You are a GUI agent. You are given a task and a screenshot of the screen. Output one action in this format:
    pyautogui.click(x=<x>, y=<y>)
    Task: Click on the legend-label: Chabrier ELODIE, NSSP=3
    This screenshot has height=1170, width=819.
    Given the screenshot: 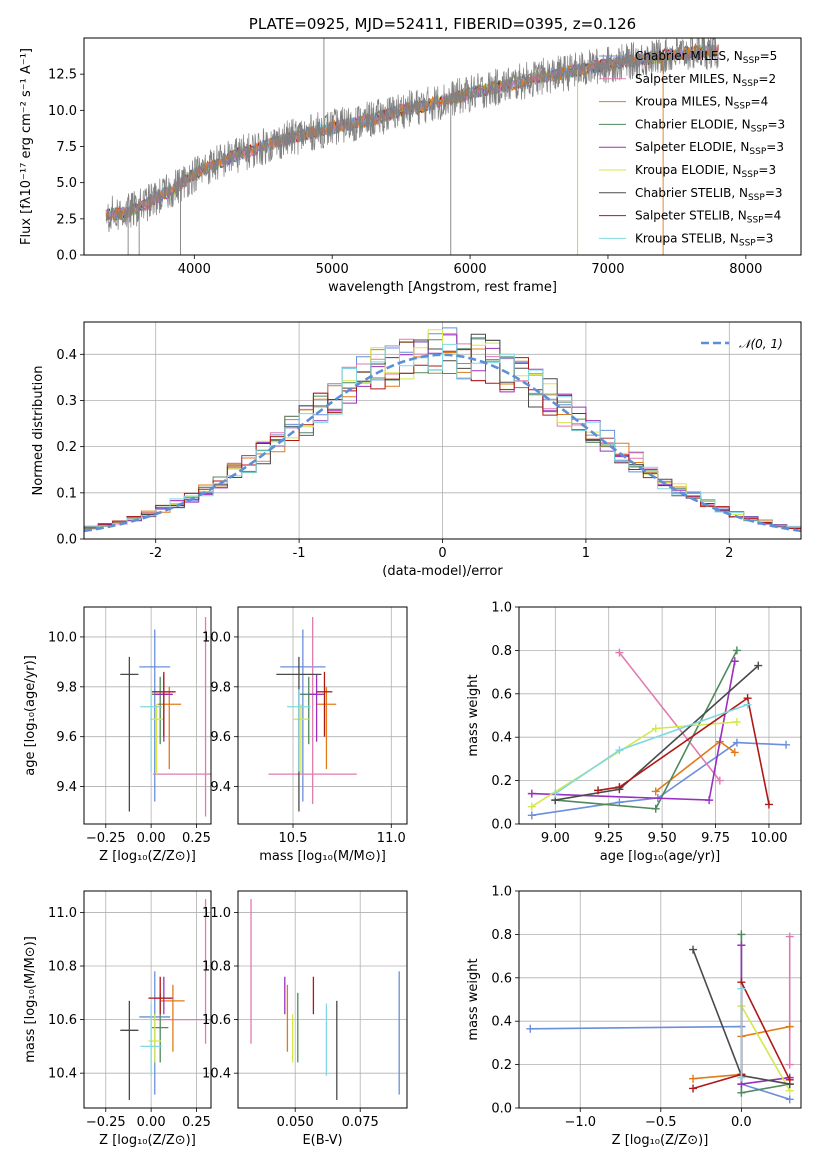 What is the action you would take?
    pyautogui.click(x=710, y=125)
    